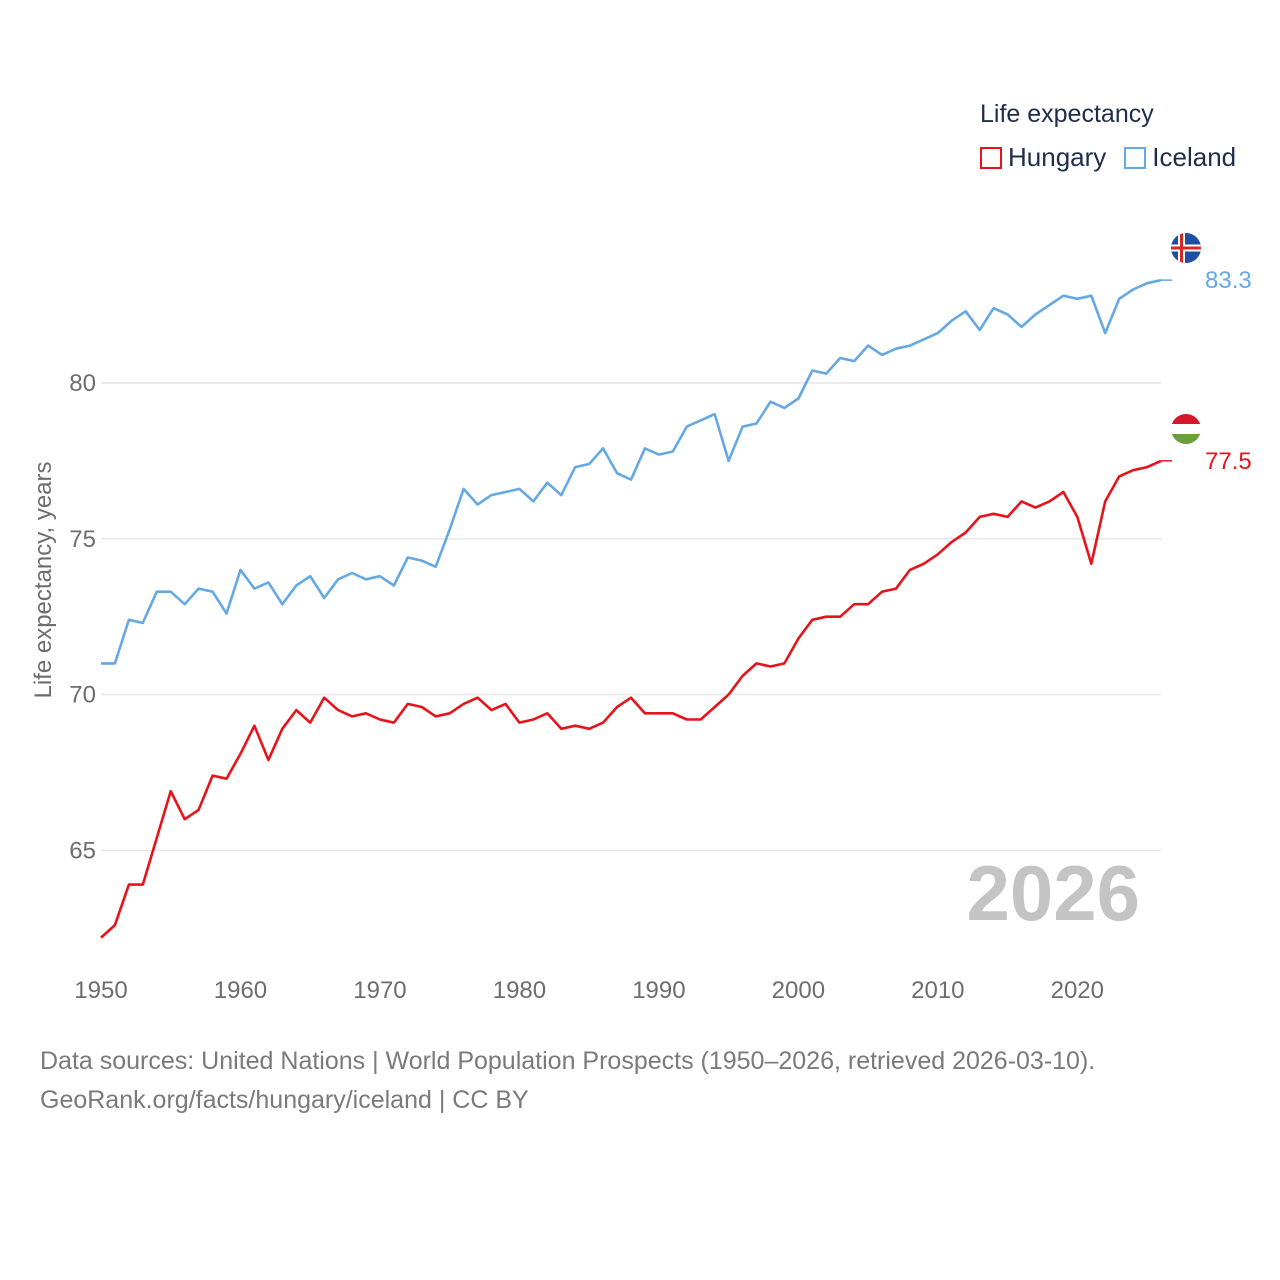 The width and height of the screenshot is (1280, 1280). What do you see at coordinates (1053, 893) in the screenshot?
I see `year-label: 2026` at bounding box center [1053, 893].